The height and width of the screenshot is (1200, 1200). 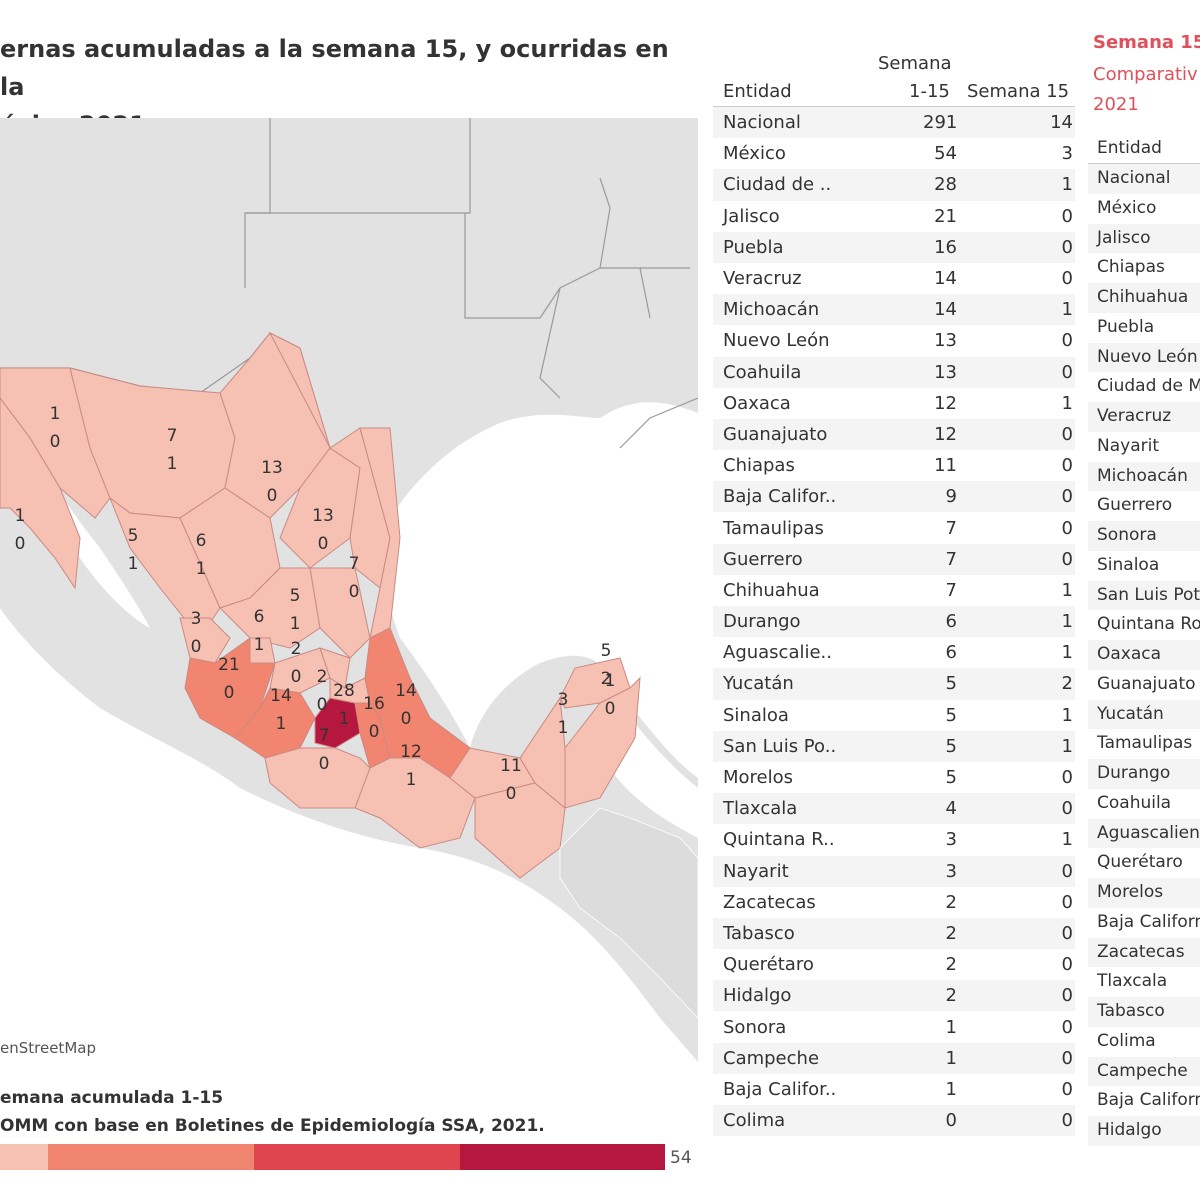 I want to click on table-row: Durango 6 1, so click(x=894, y=622).